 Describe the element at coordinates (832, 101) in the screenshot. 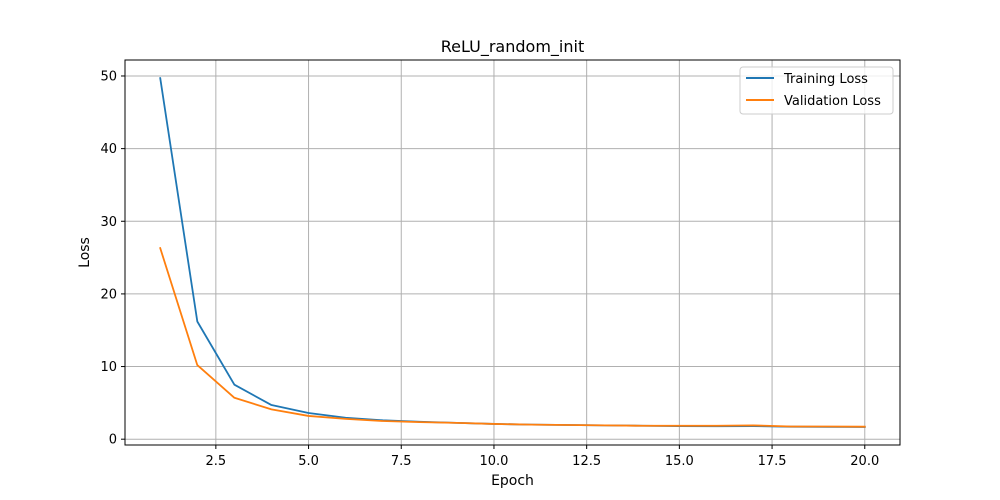

I see `legend-label-validation-loss: Validation Loss` at that location.